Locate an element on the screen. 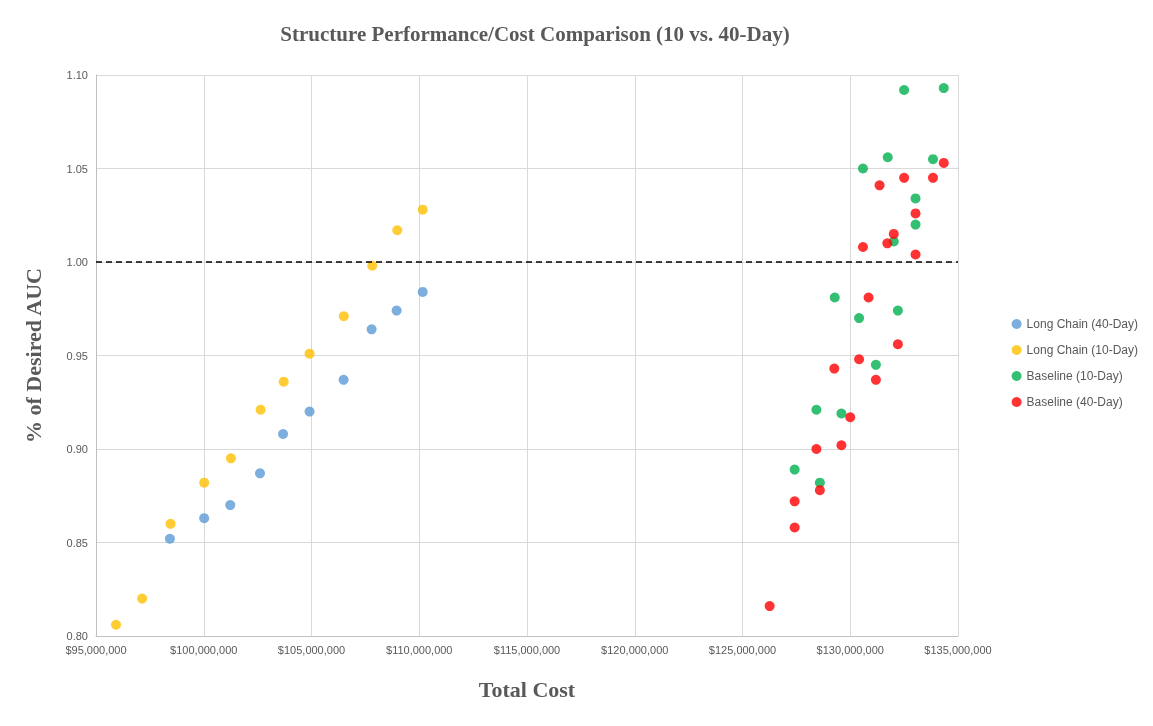 This screenshot has width=1153, height=726. y-tick-label: 0.85 is located at coordinates (77, 542).